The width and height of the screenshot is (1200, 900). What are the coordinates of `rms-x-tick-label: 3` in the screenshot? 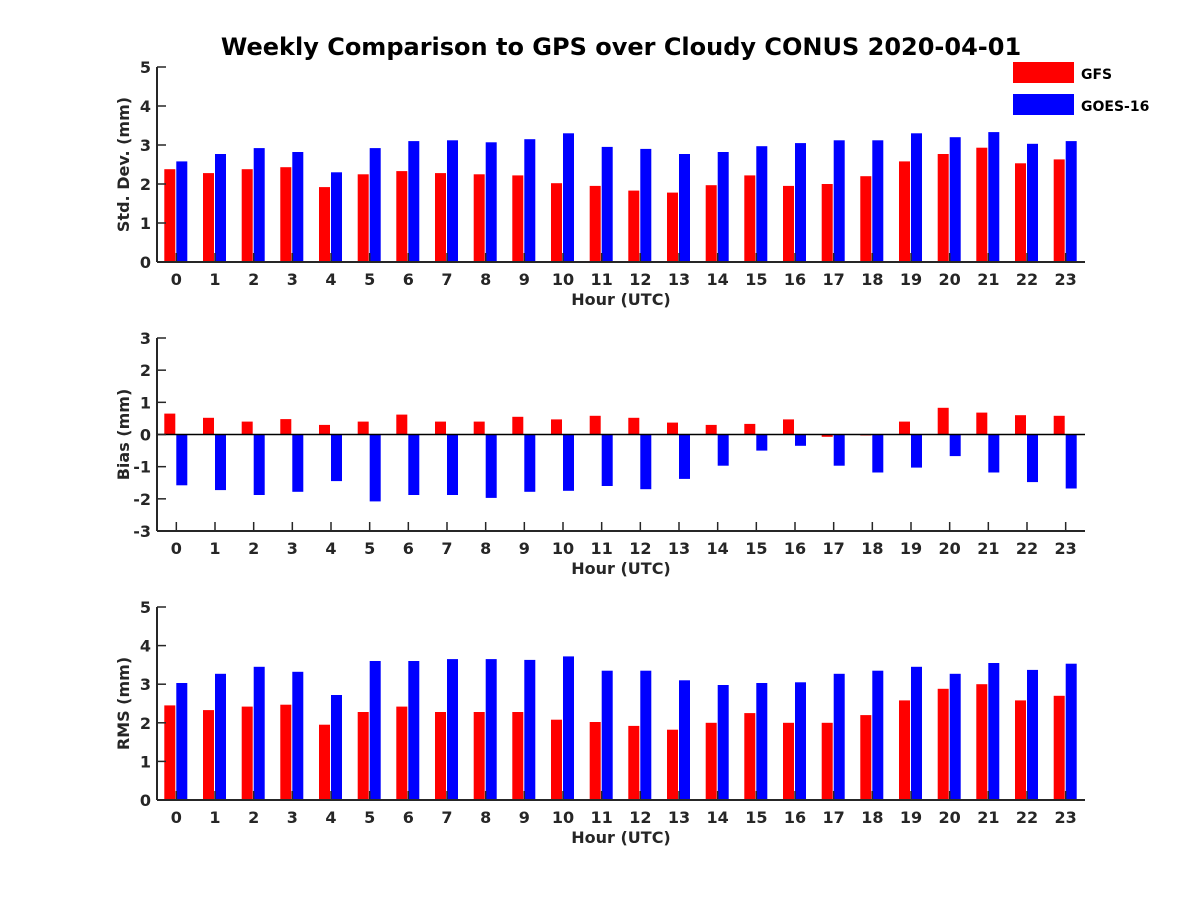 It's located at (292, 817).